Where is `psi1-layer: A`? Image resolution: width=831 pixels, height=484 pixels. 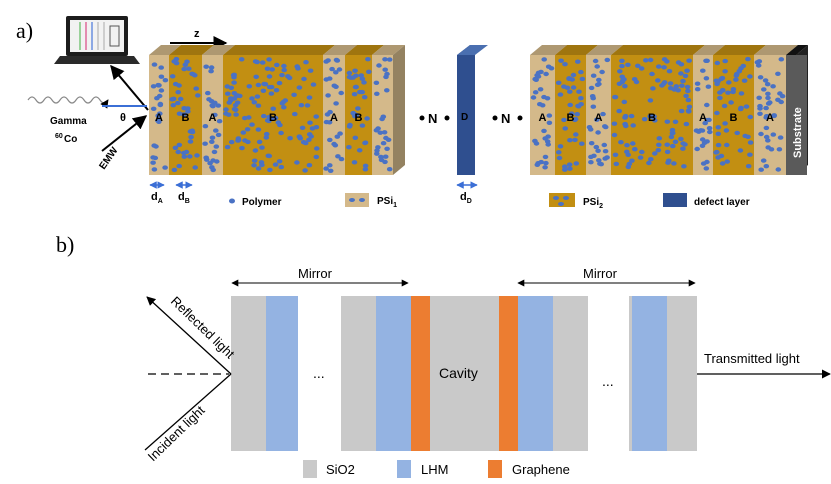 psi1-layer: A is located at coordinates (776, 110).